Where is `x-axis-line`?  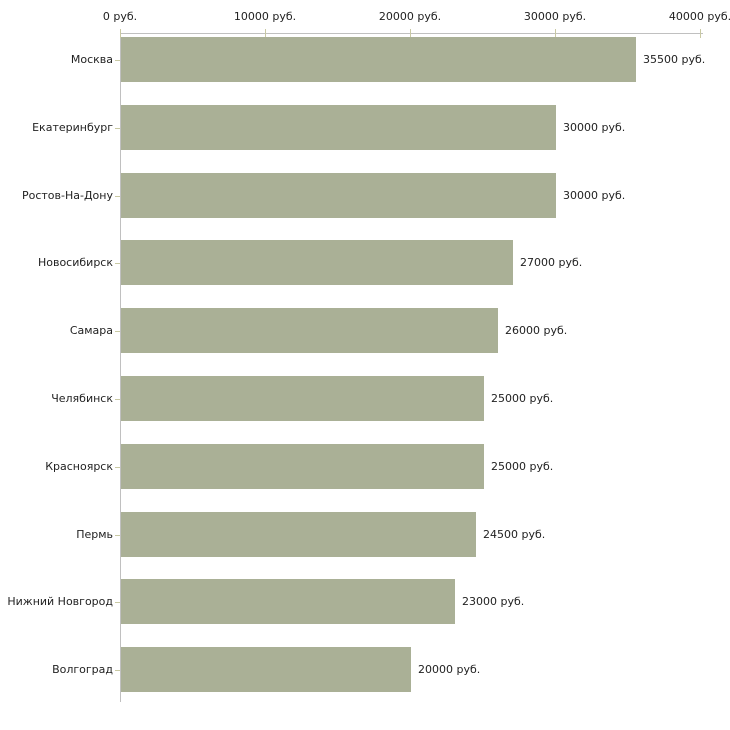 x-axis-line is located at coordinates (411, 33).